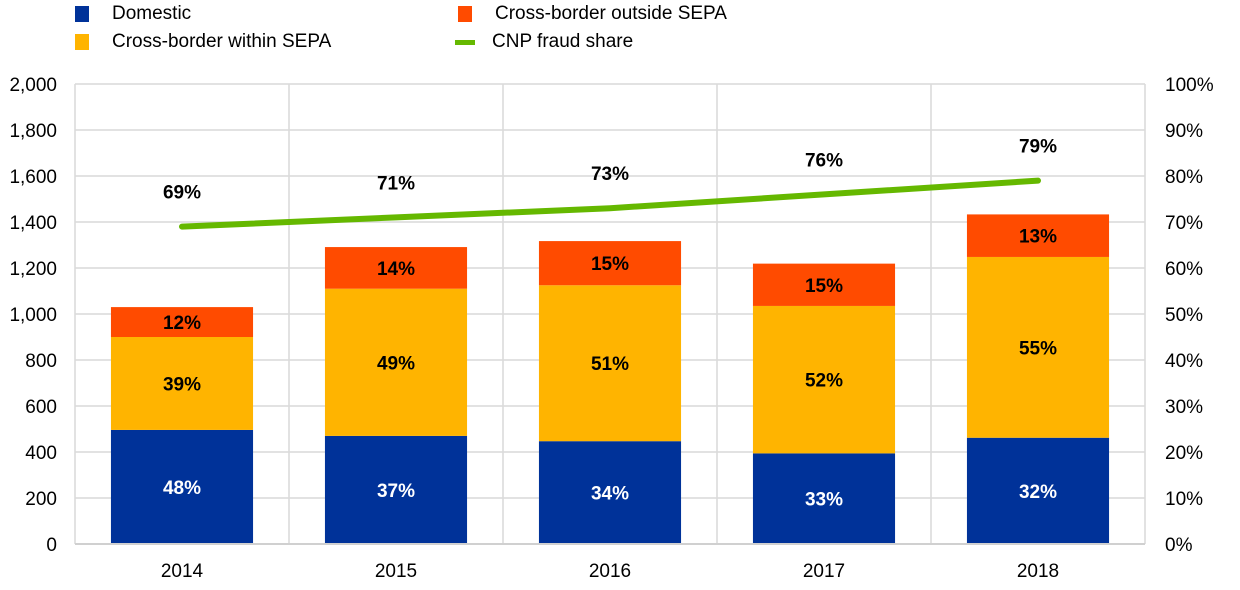 Image resolution: width=1240 pixels, height=590 pixels. Describe the element at coordinates (33, 223) in the screenshot. I see `y-tick-label: 1,400` at that location.